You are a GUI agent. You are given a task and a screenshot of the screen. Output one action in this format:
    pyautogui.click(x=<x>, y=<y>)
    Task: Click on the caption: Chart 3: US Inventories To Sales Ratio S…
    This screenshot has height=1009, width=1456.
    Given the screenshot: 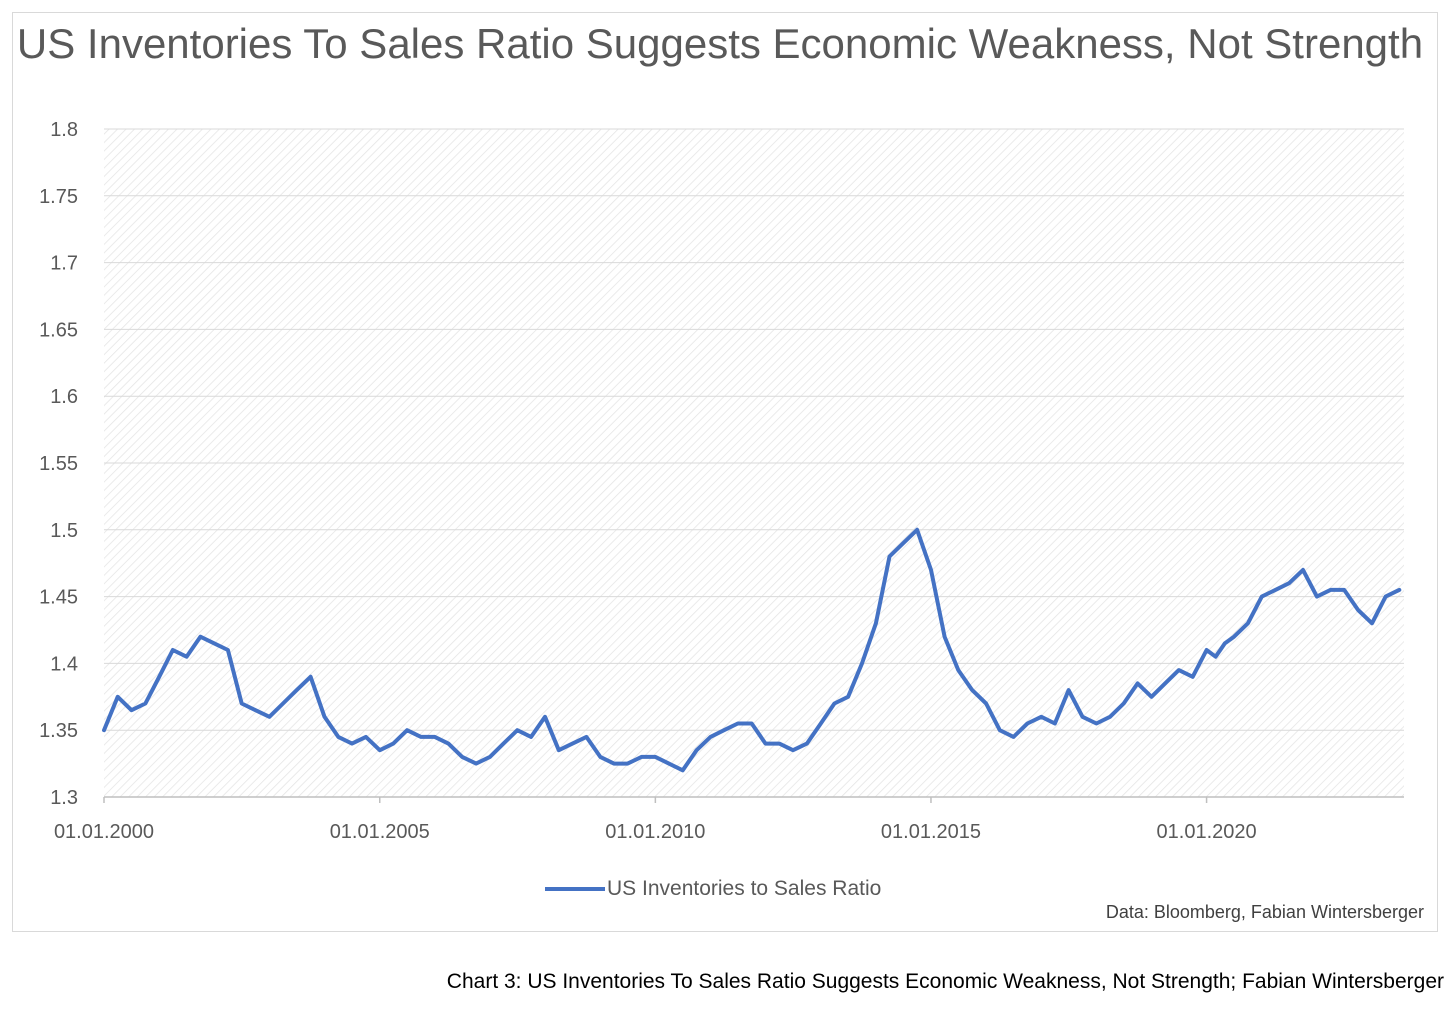 What is the action you would take?
    pyautogui.click(x=945, y=981)
    